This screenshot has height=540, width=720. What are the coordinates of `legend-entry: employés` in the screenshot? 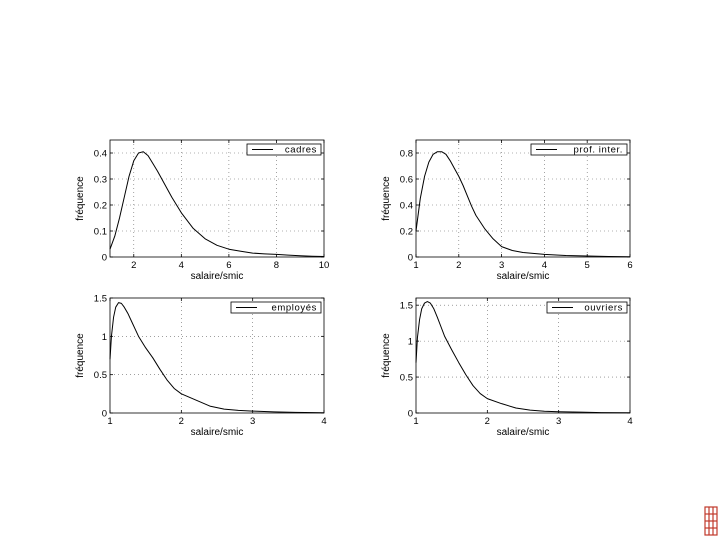 It's located at (294, 308).